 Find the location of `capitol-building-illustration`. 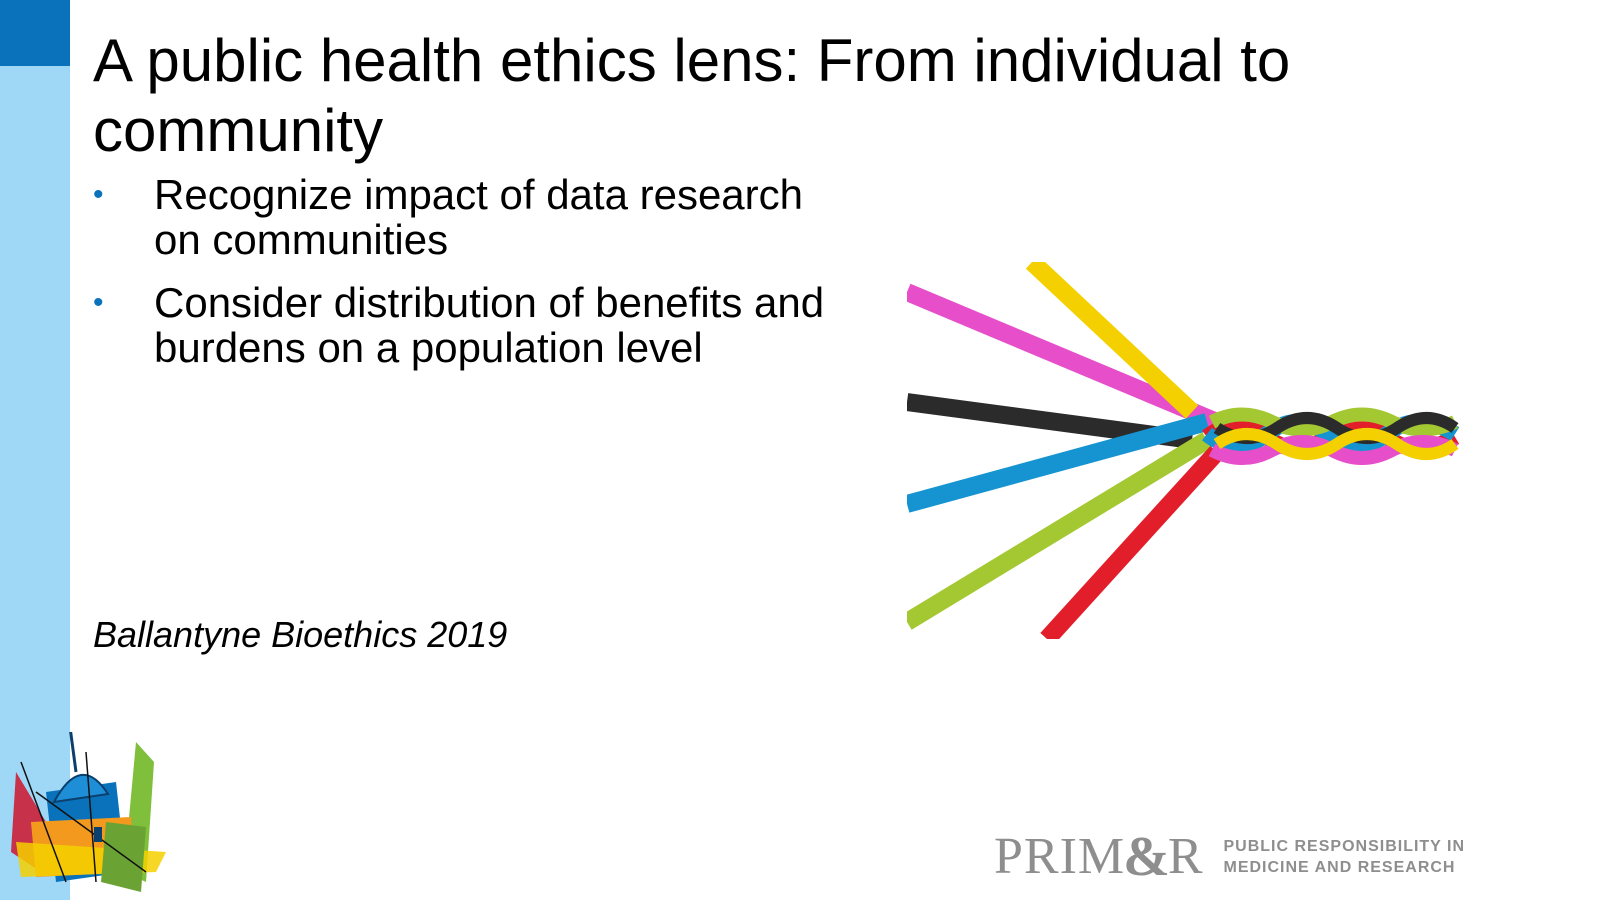

capitol-building-illustration is located at coordinates (88, 812).